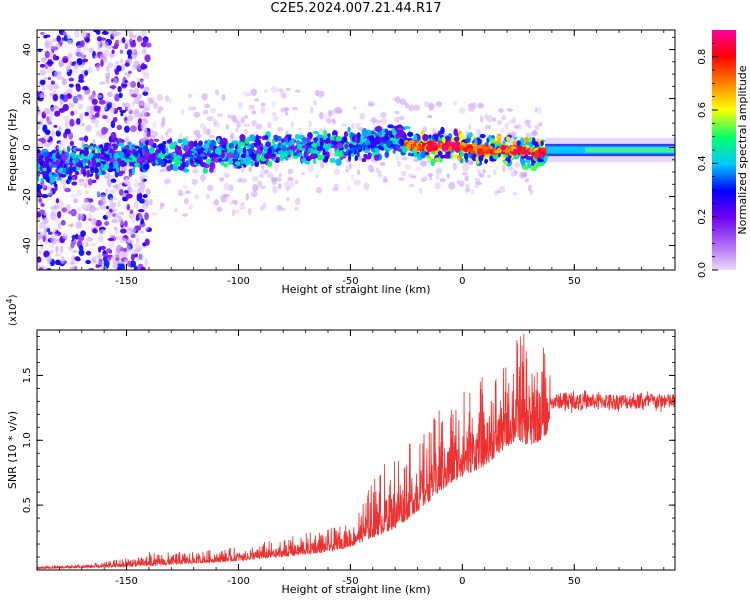 The height and width of the screenshot is (600, 750). I want to click on snr-y-scale-label: (x104), so click(12, 310).